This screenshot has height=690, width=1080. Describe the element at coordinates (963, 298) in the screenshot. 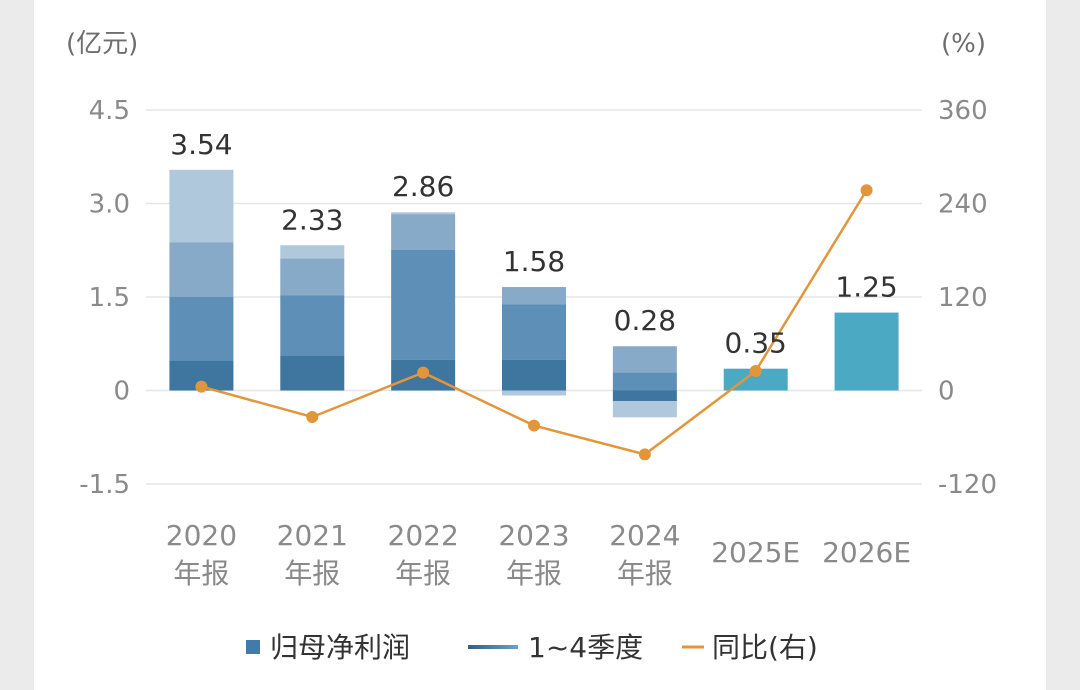

I see `right-tick-label: 120` at that location.